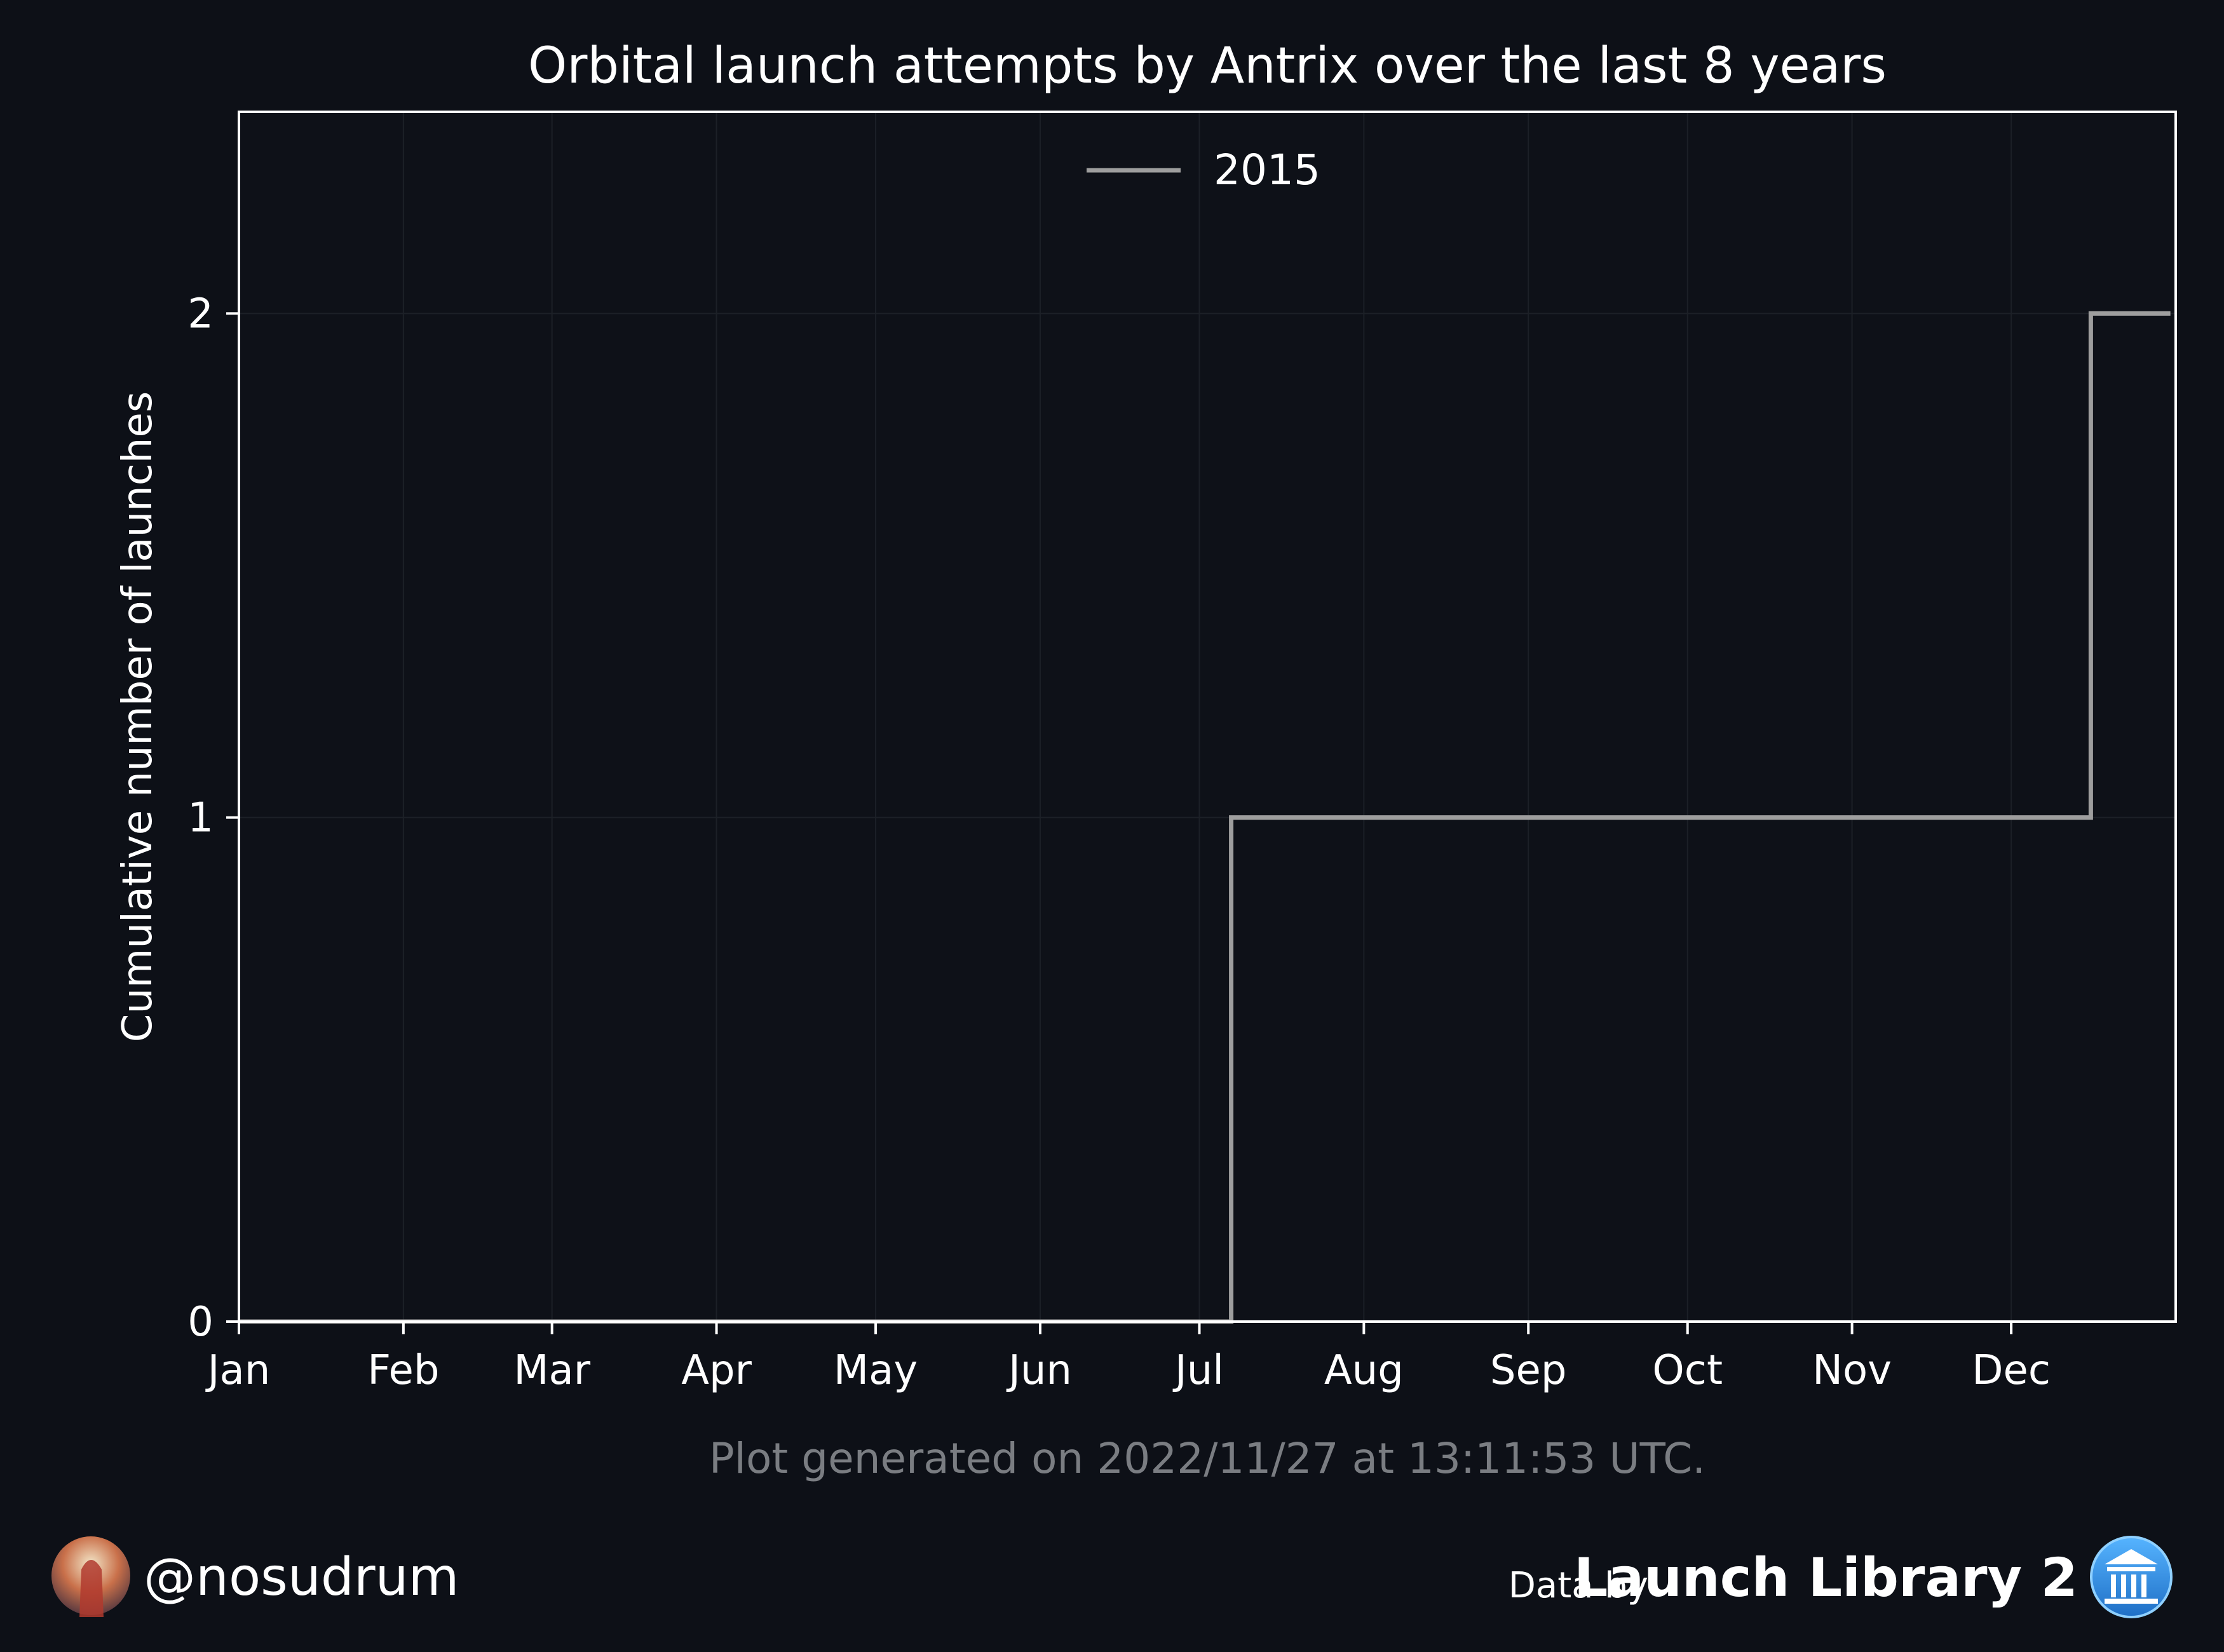  What do you see at coordinates (200, 313) in the screenshot?
I see `y-tick-label: 2` at bounding box center [200, 313].